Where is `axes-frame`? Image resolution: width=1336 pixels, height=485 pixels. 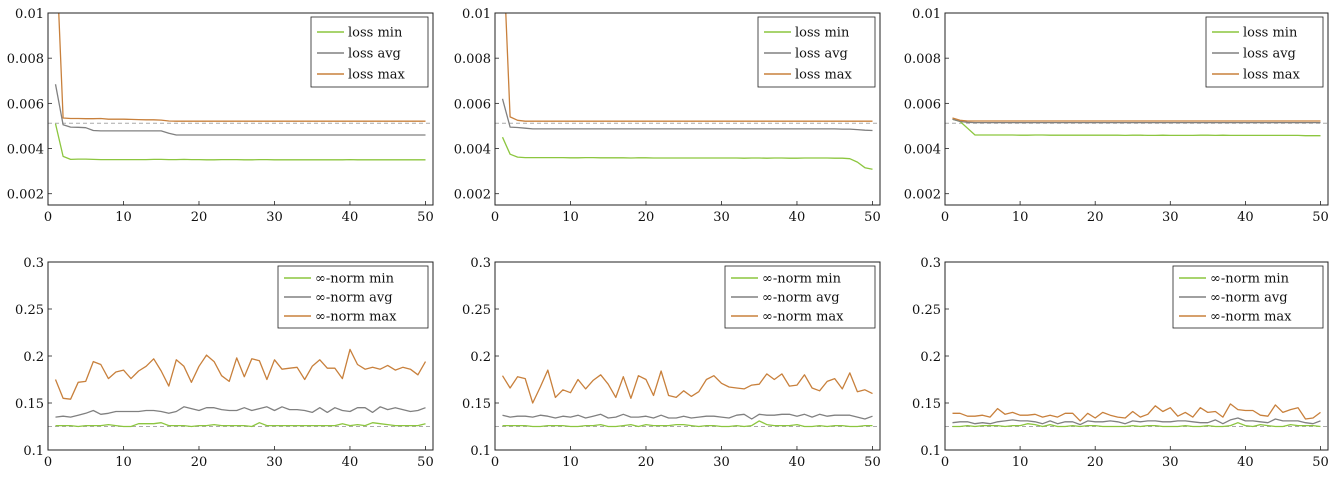 axes-frame is located at coordinates (687, 109).